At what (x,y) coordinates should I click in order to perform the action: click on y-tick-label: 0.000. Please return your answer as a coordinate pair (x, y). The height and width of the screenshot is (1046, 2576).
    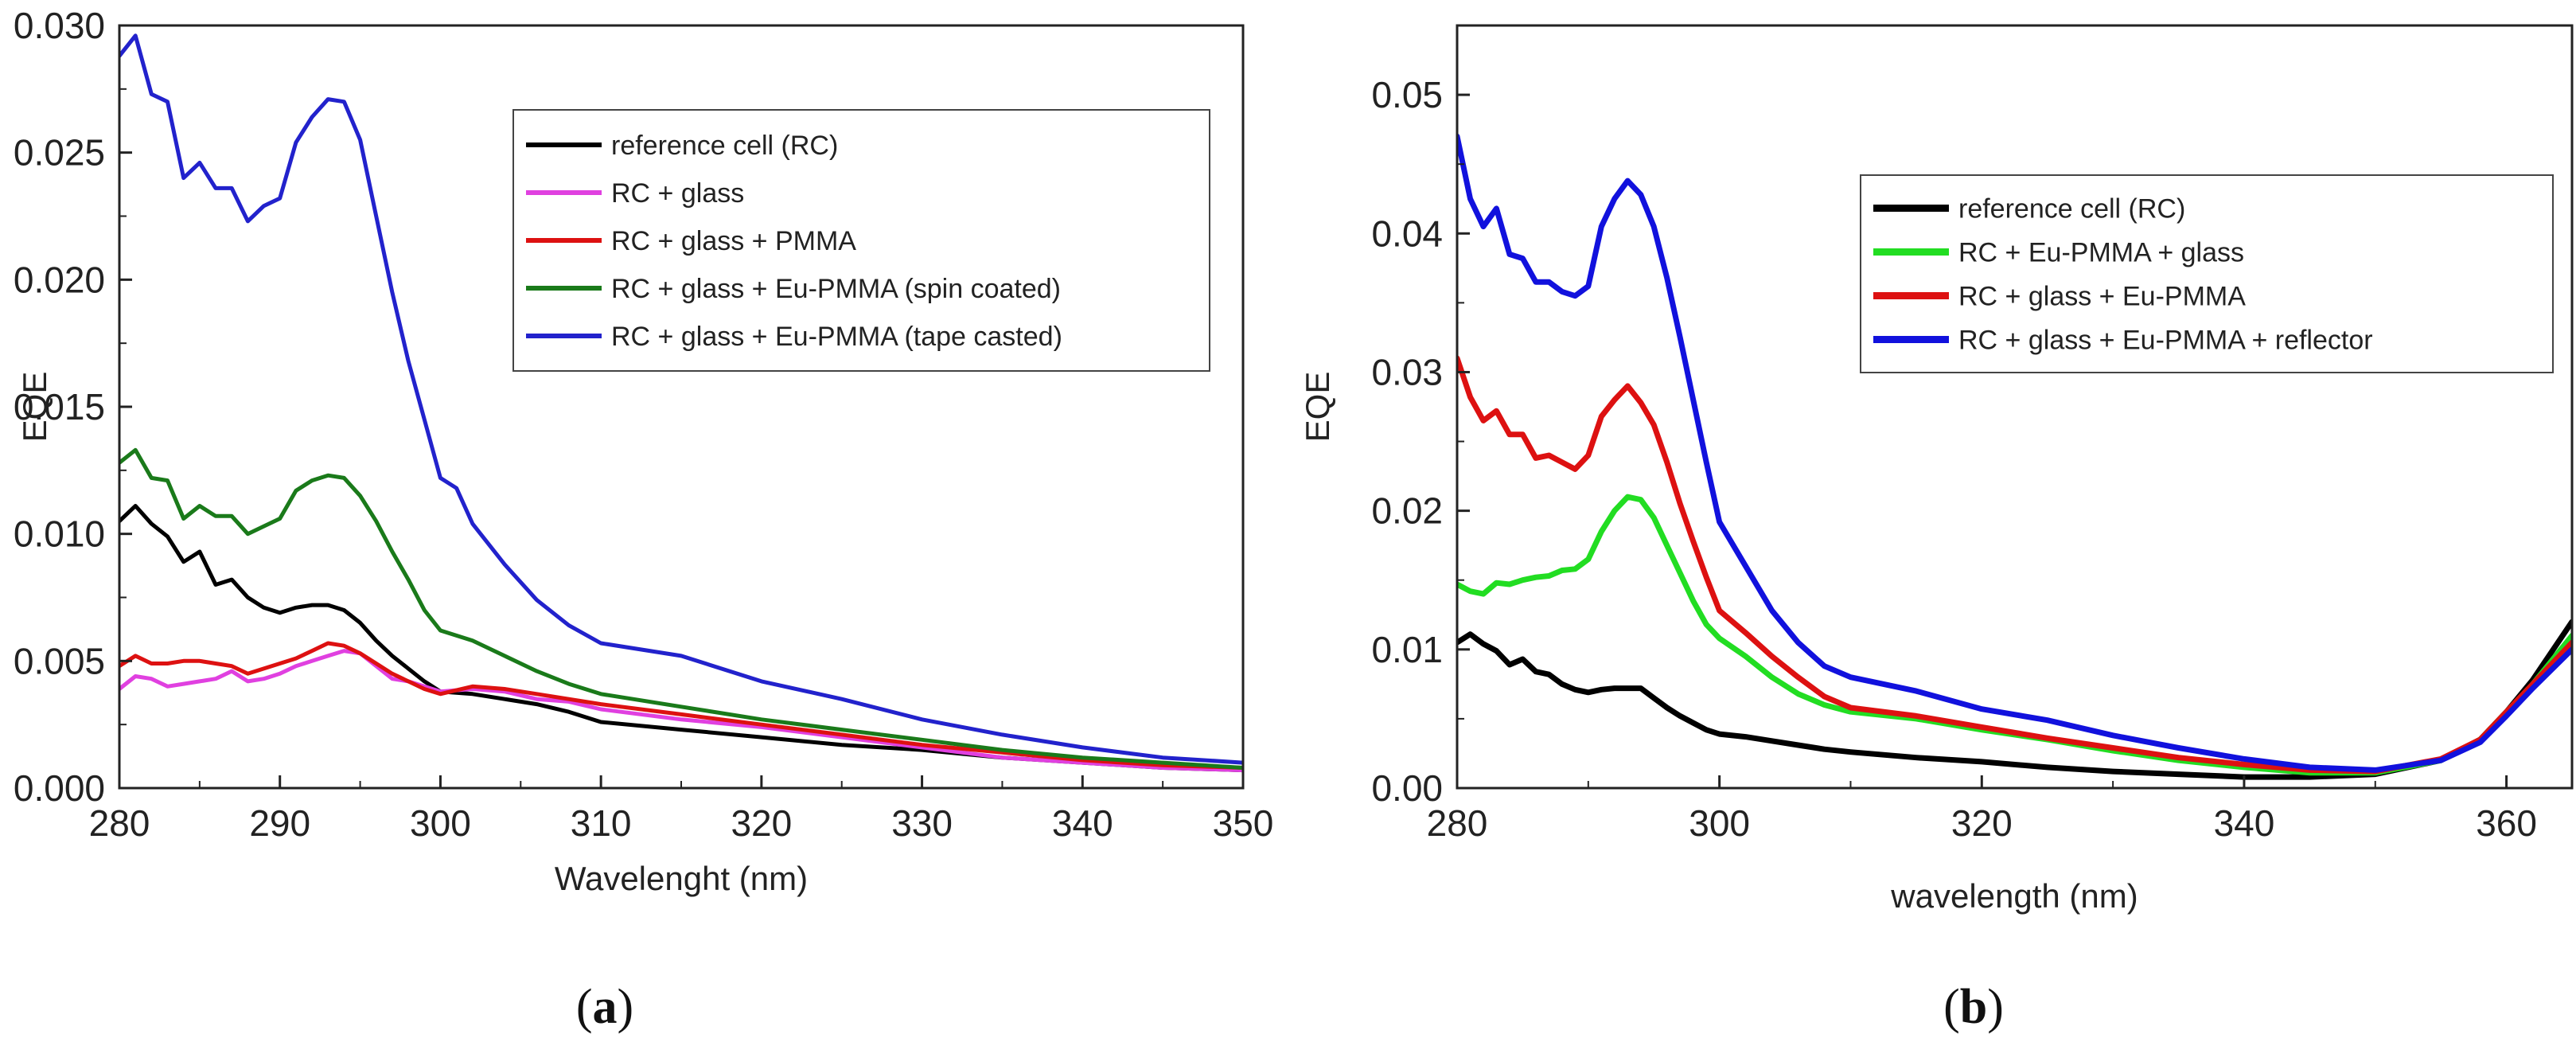
    Looking at the image, I should click on (60, 788).